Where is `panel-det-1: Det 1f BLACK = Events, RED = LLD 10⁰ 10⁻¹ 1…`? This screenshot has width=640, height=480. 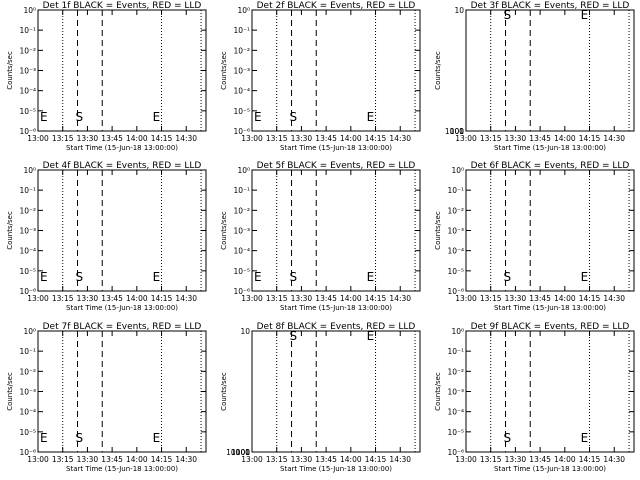
panel-det-1: Det 1f BLACK = Events, RED = LLD 10⁰ 10⁻¹ 1… is located at coordinates (106, 76).